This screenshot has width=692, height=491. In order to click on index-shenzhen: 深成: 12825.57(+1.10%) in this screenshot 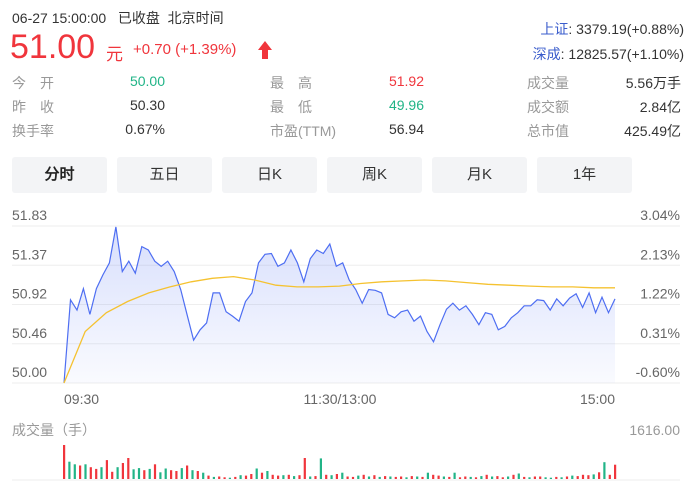, I will do `click(608, 54)`.